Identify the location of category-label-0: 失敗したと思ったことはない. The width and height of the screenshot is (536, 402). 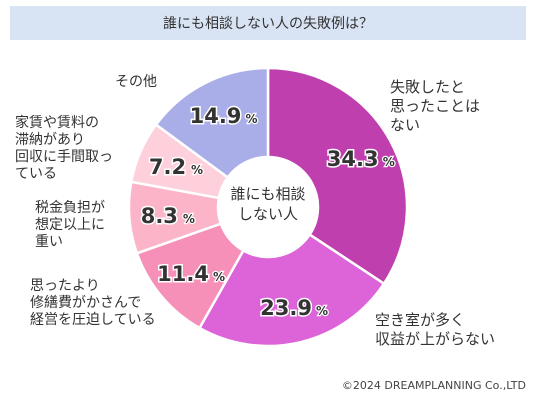
(435, 106).